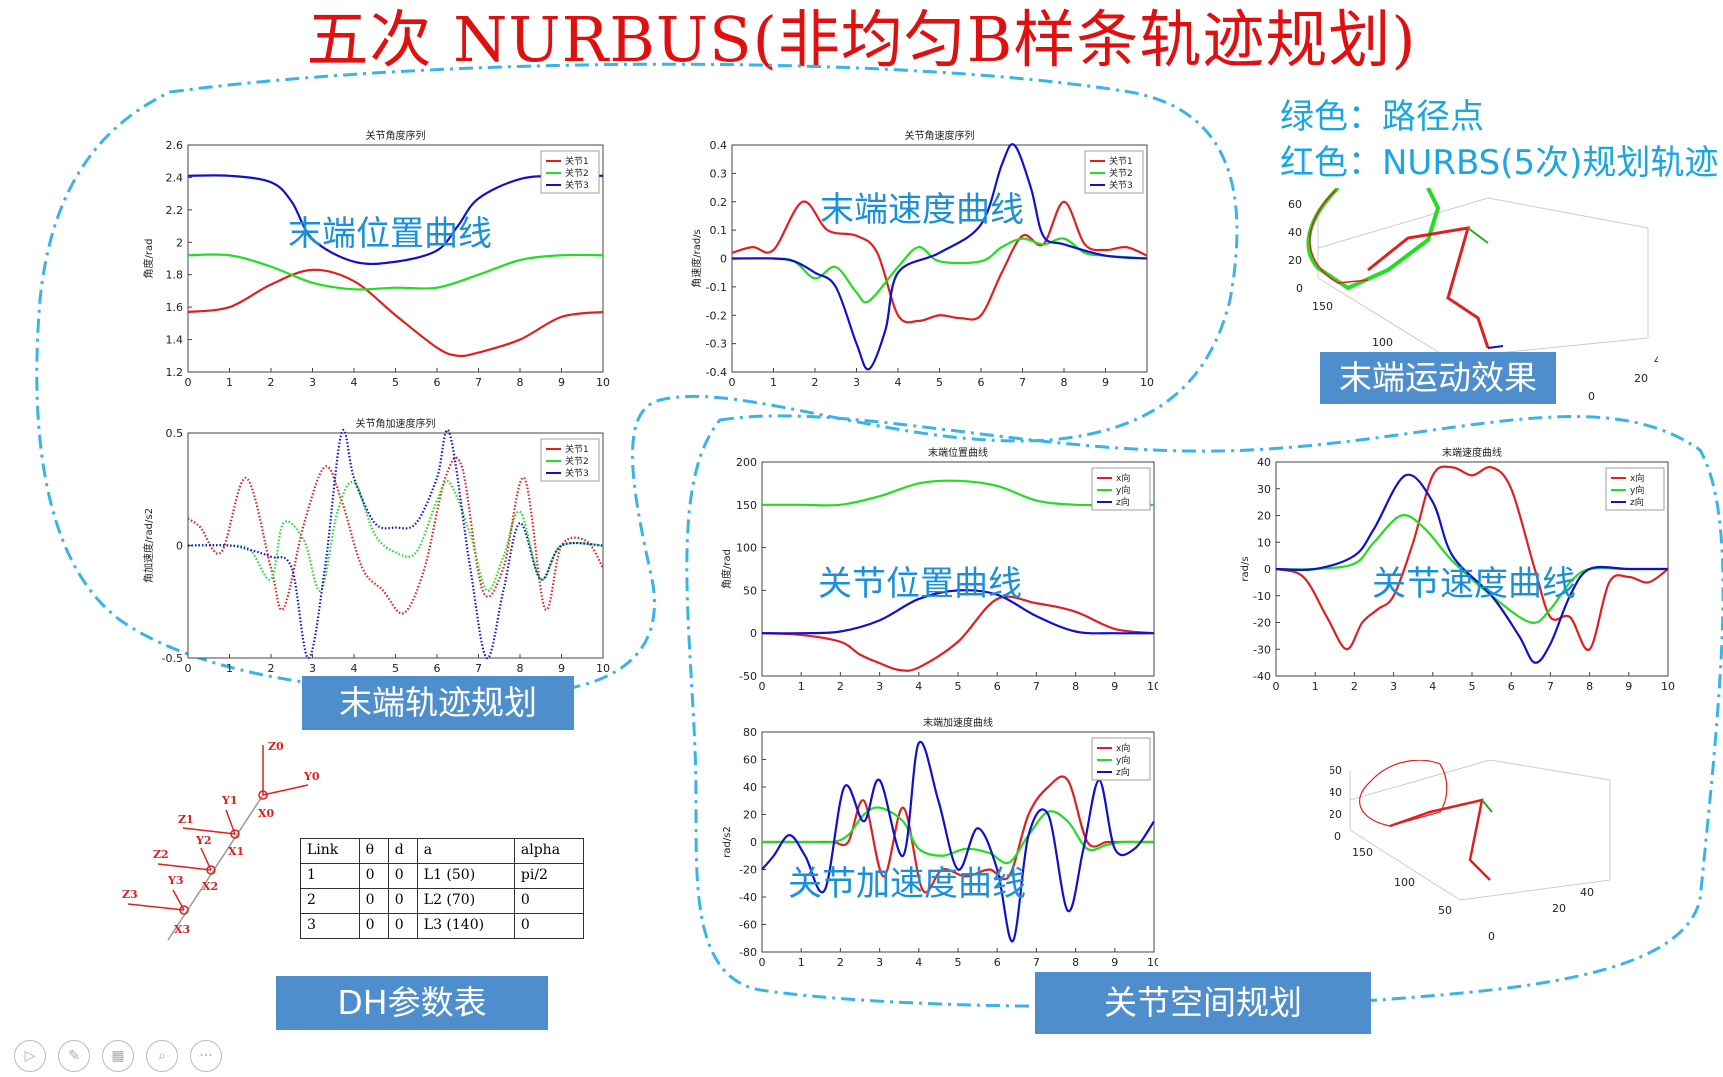 The width and height of the screenshot is (1723, 1077). I want to click on y-tick-label: -0.5, so click(172, 658).